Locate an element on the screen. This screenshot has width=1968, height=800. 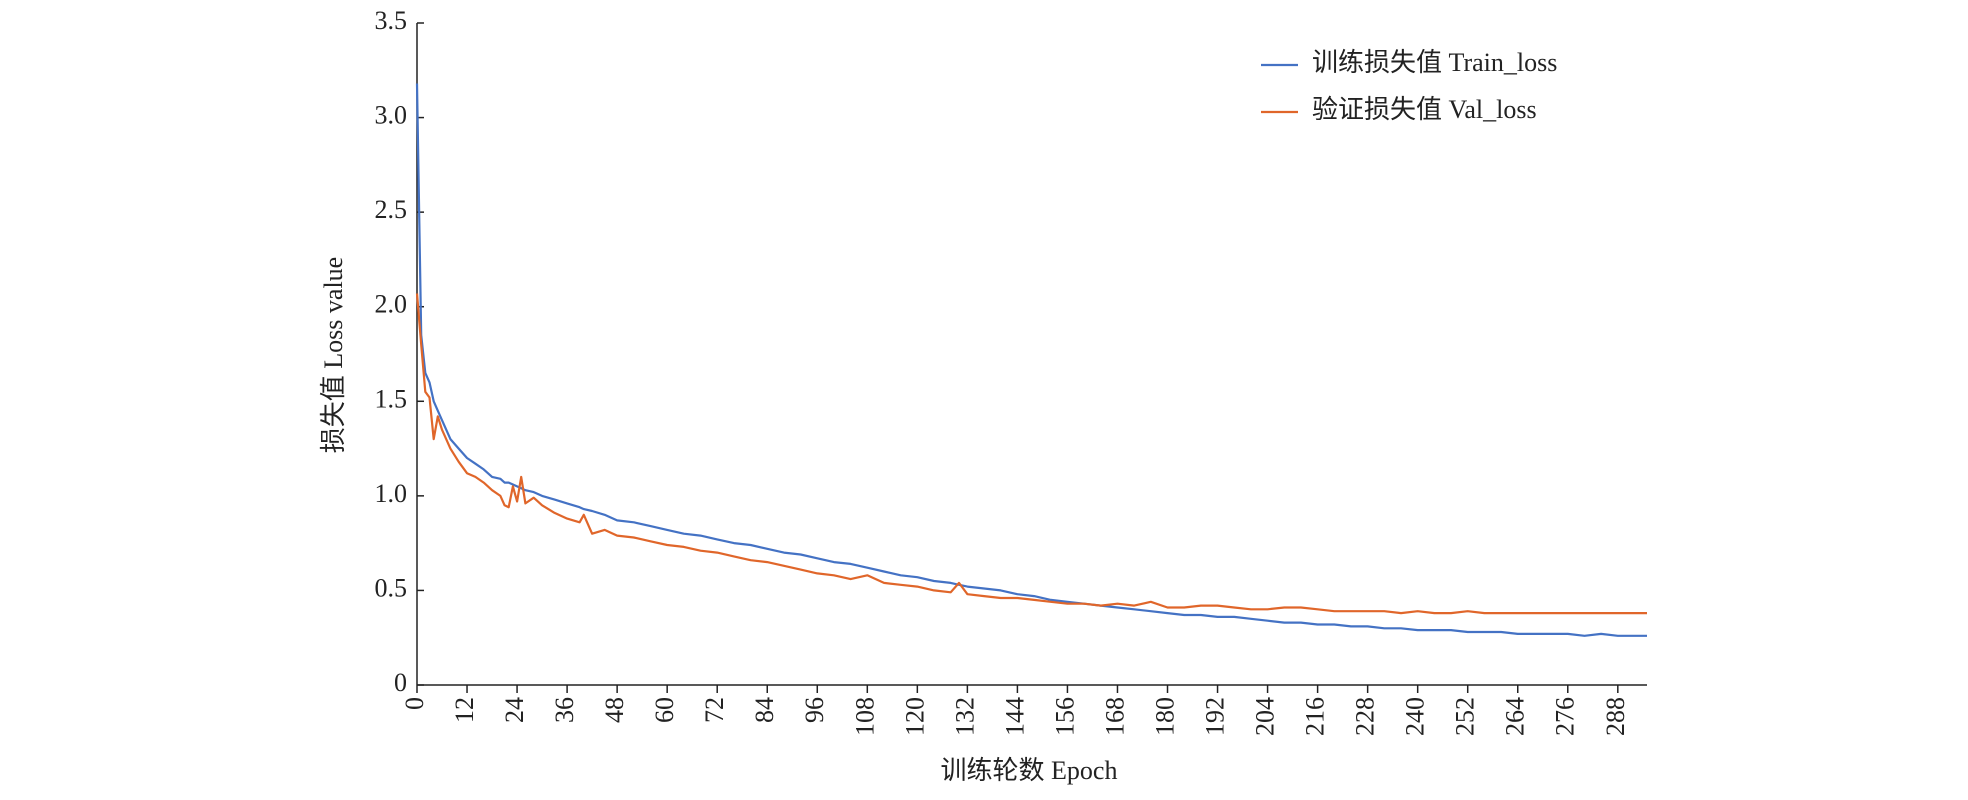
y-axis-label: 损失值 Loss value is located at coordinates (333, 355).